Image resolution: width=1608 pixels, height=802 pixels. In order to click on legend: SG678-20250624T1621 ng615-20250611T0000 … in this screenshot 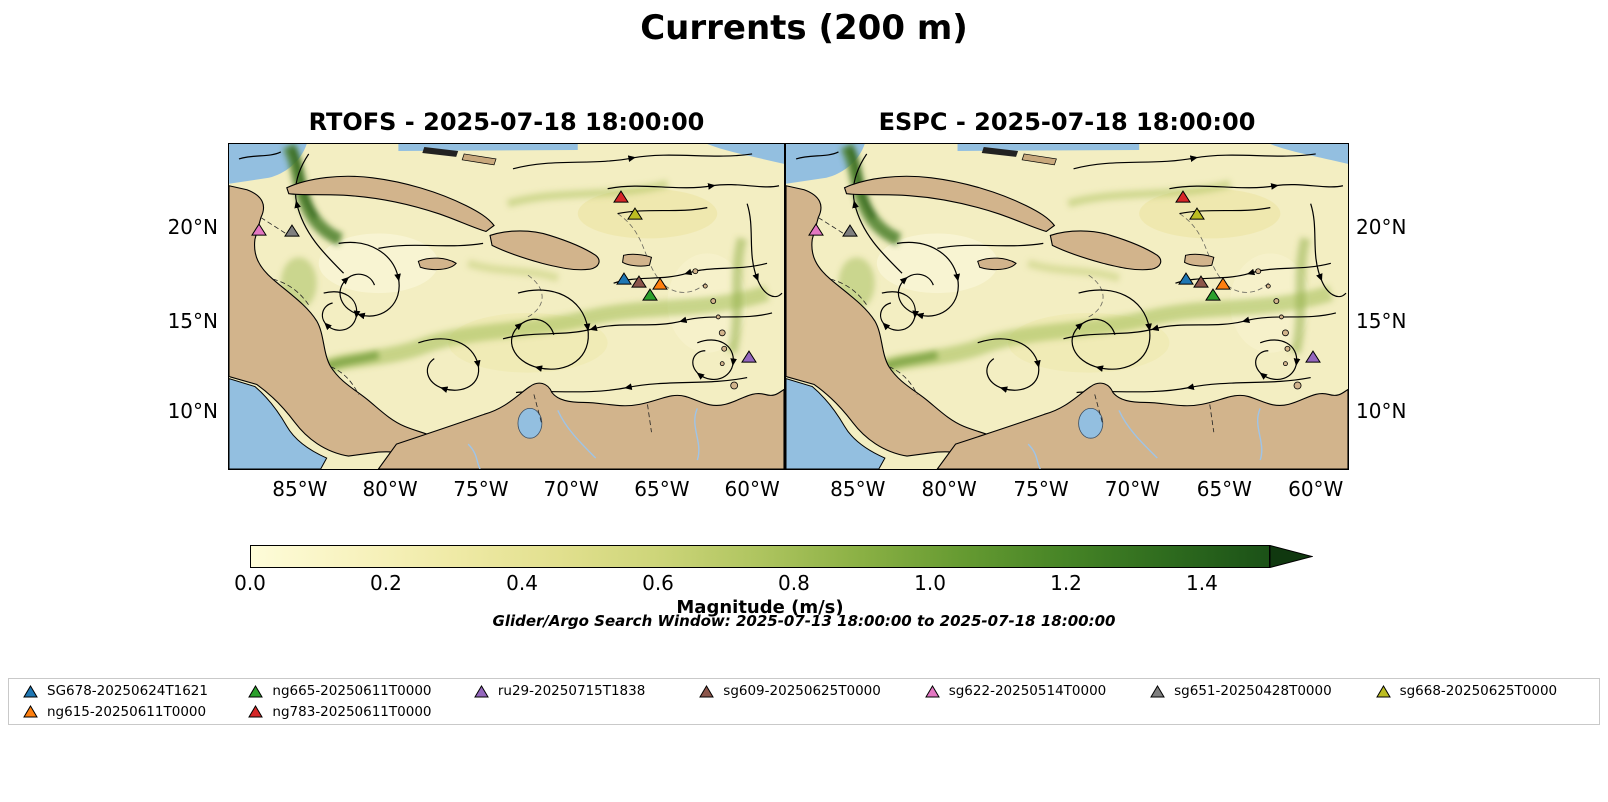, I will do `click(804, 701)`.